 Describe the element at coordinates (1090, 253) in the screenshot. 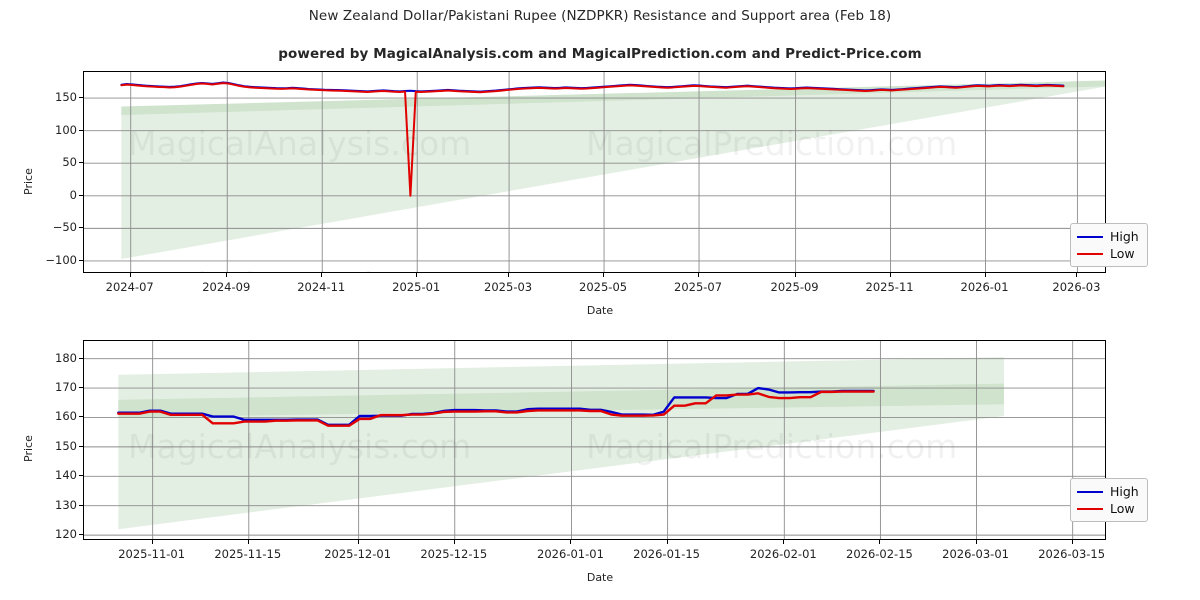

I see `legend-swatch-low` at that location.